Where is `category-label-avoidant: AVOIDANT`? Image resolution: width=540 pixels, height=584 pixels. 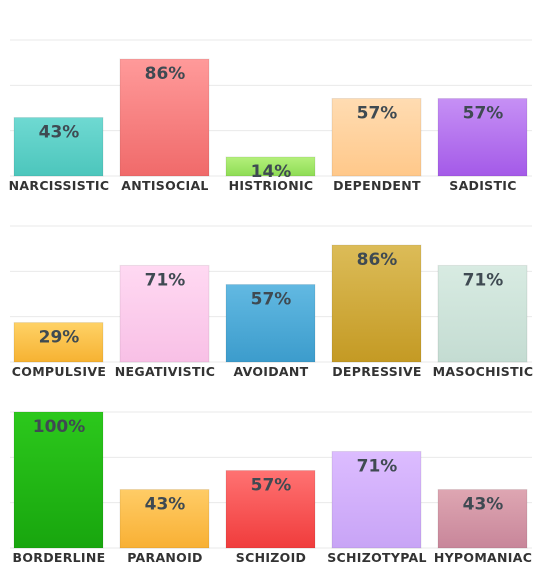
category-label-avoidant: AVOIDANT is located at coordinates (271, 371).